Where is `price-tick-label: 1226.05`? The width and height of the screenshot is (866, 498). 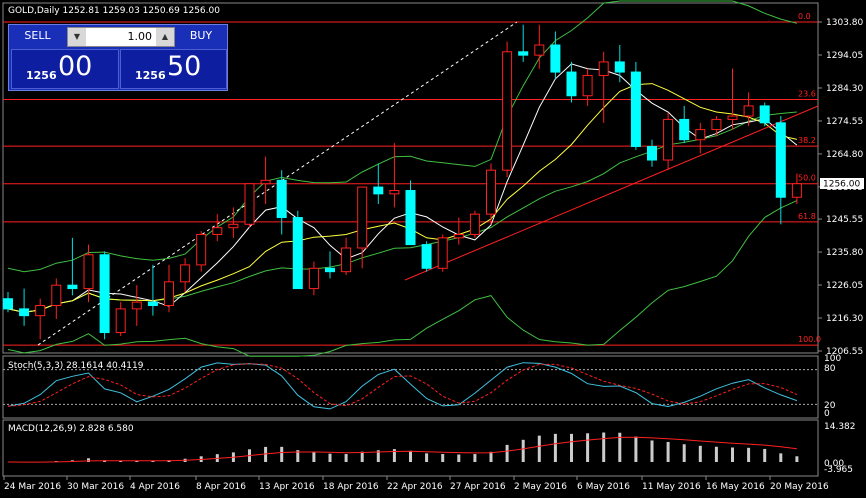
price-tick-label: 1226.05 is located at coordinates (844, 286).